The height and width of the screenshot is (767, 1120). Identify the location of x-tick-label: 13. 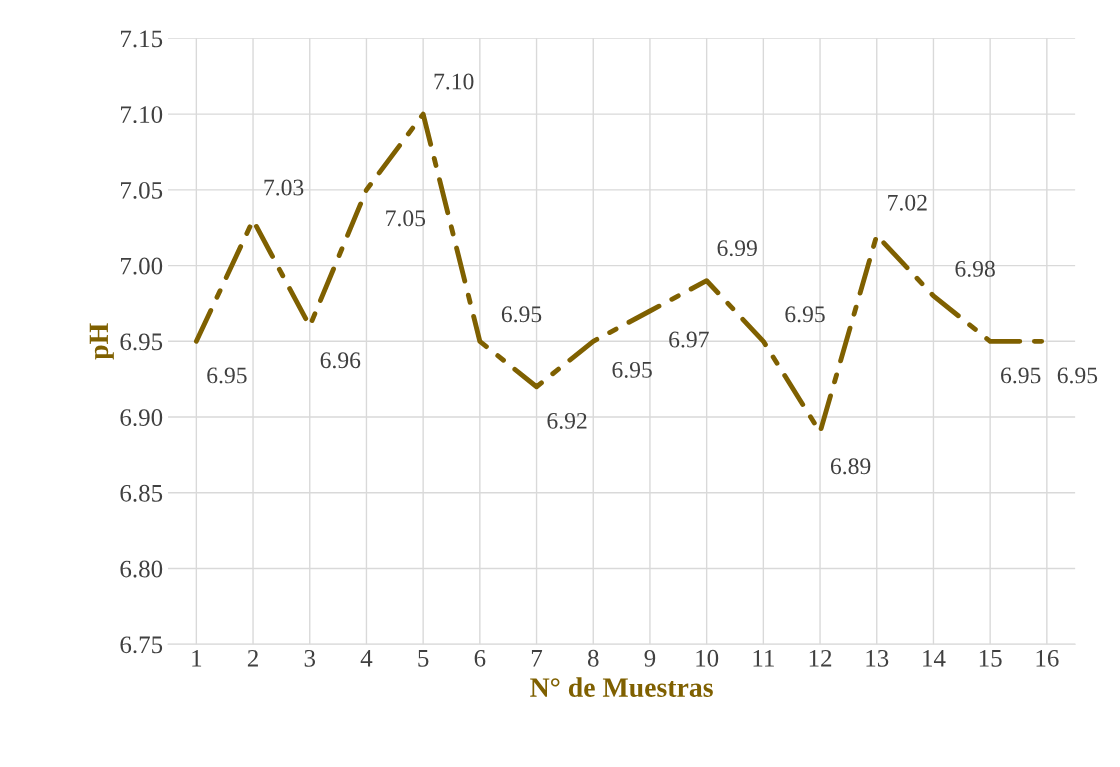
(877, 658).